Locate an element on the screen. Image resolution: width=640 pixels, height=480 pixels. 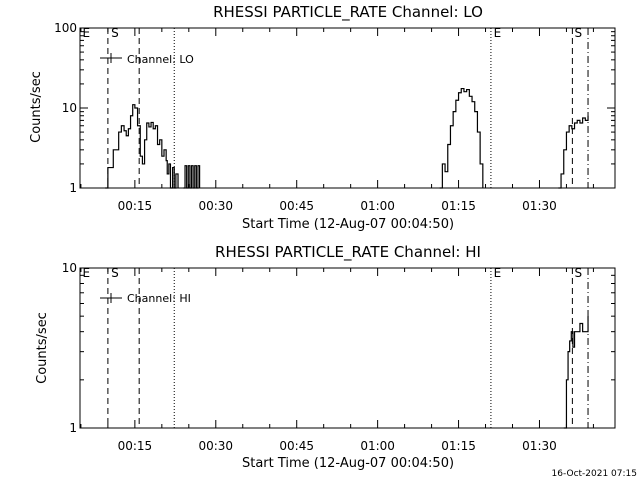
hi-panel-xlabel: Start Time (12-Aug-07 00:04:50) is located at coordinates (348, 463).